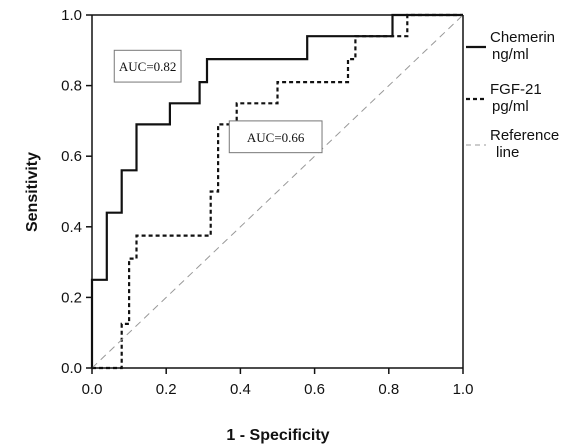  What do you see at coordinates (510, 54) in the screenshot?
I see `legend-label-unit: ng/ml` at bounding box center [510, 54].